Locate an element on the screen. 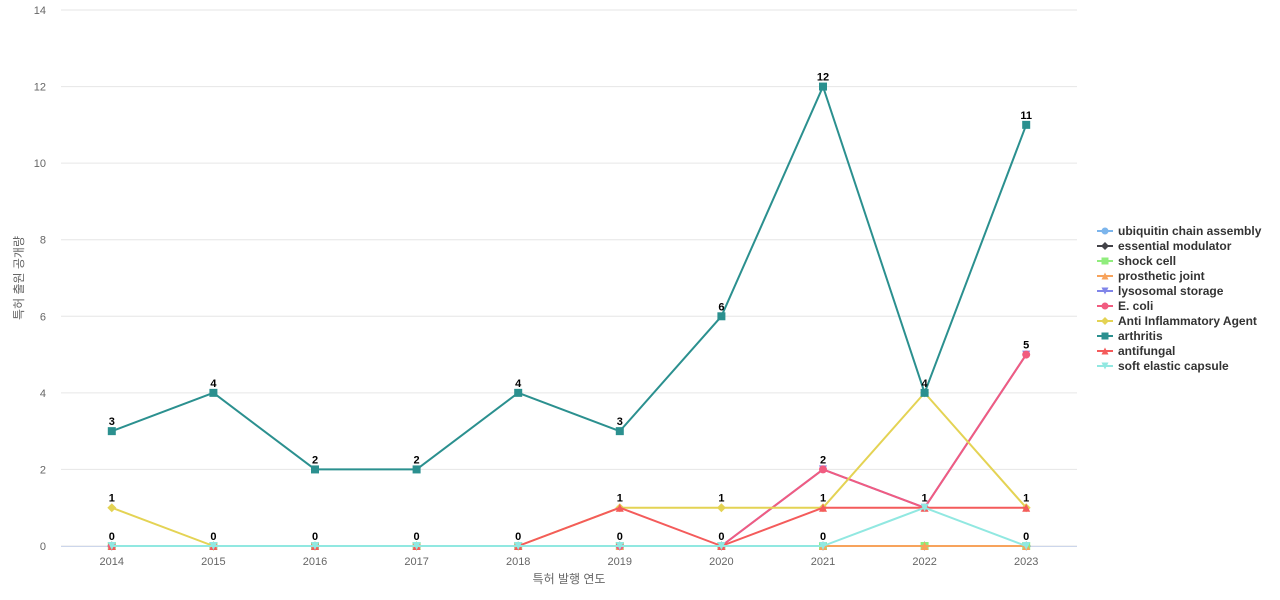 The image size is (1280, 600). y-tick-label: 8 is located at coordinates (43, 241).